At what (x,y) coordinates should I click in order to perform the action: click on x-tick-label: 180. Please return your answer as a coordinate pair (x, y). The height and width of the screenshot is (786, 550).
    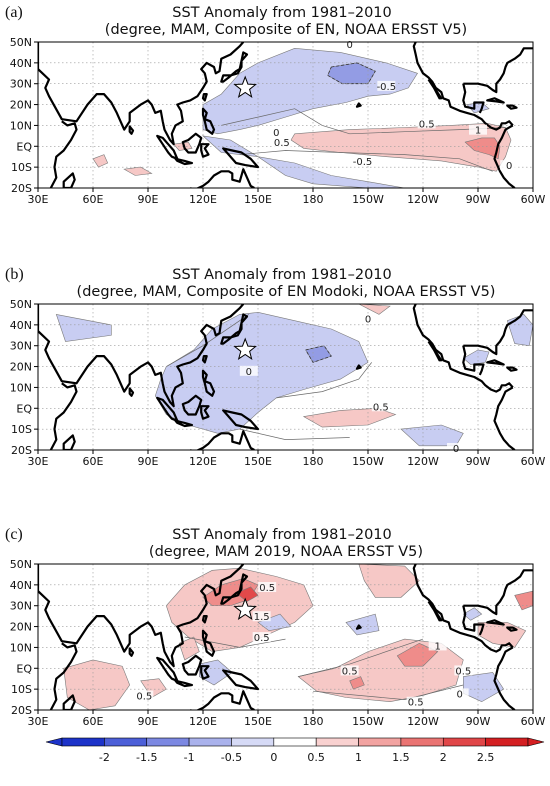
    Looking at the image, I should click on (313, 721).